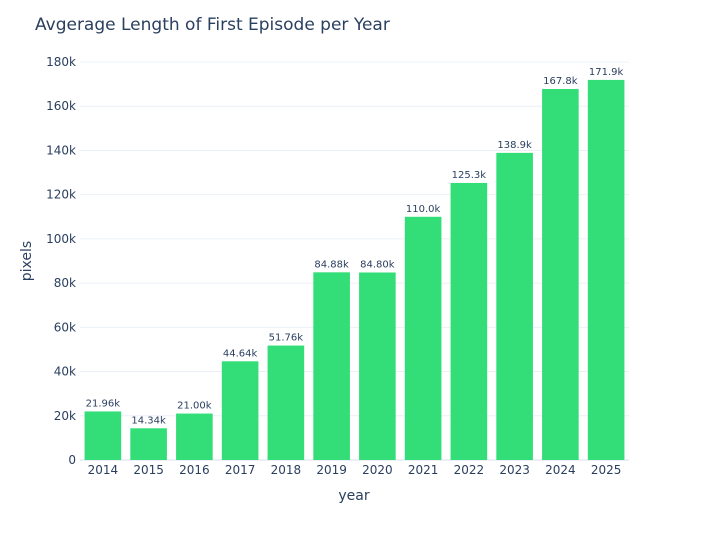  What do you see at coordinates (560, 274) in the screenshot?
I see `bar-2024` at bounding box center [560, 274].